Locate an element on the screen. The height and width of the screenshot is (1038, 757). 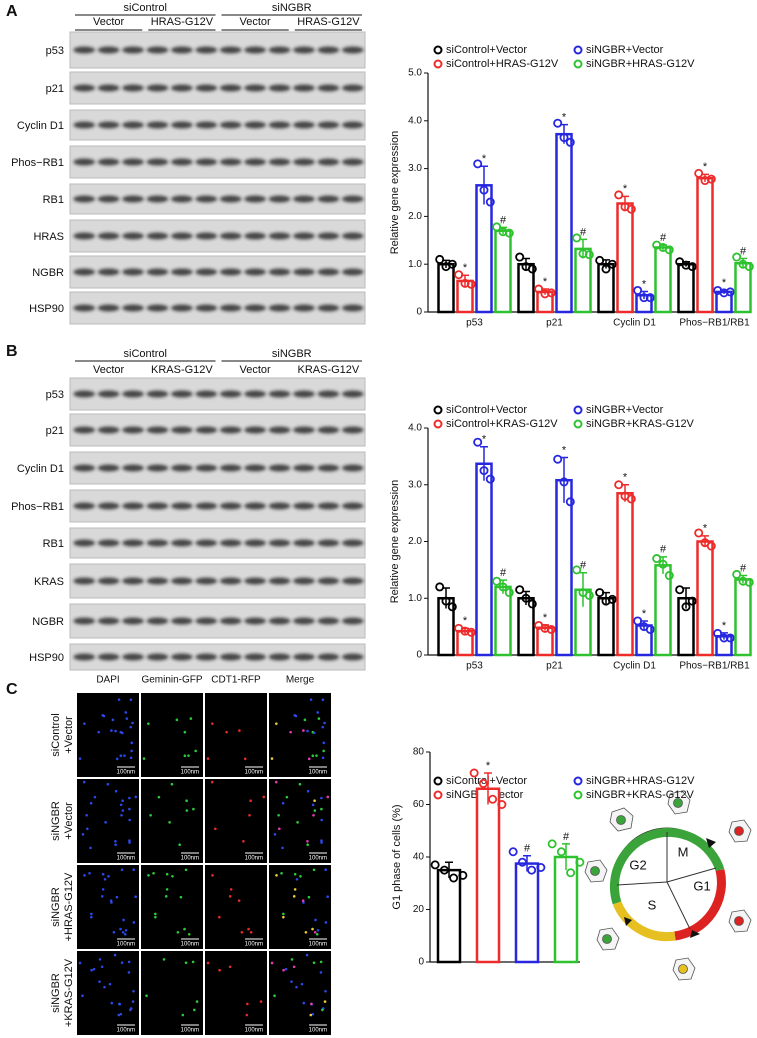
condition-label: siNGBR is located at coordinates (56, 907).